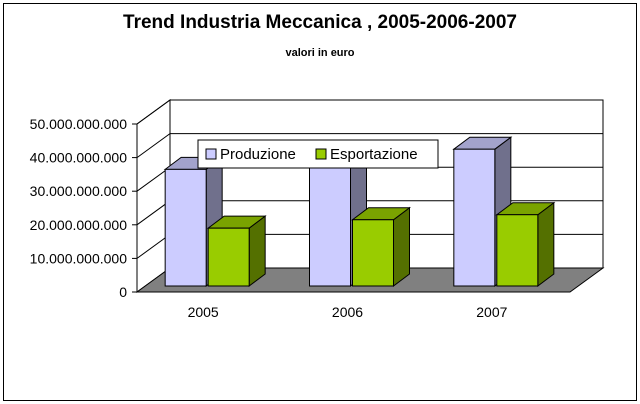  What do you see at coordinates (320, 53) in the screenshot?
I see `chart-subtitle: valori in euro` at bounding box center [320, 53].